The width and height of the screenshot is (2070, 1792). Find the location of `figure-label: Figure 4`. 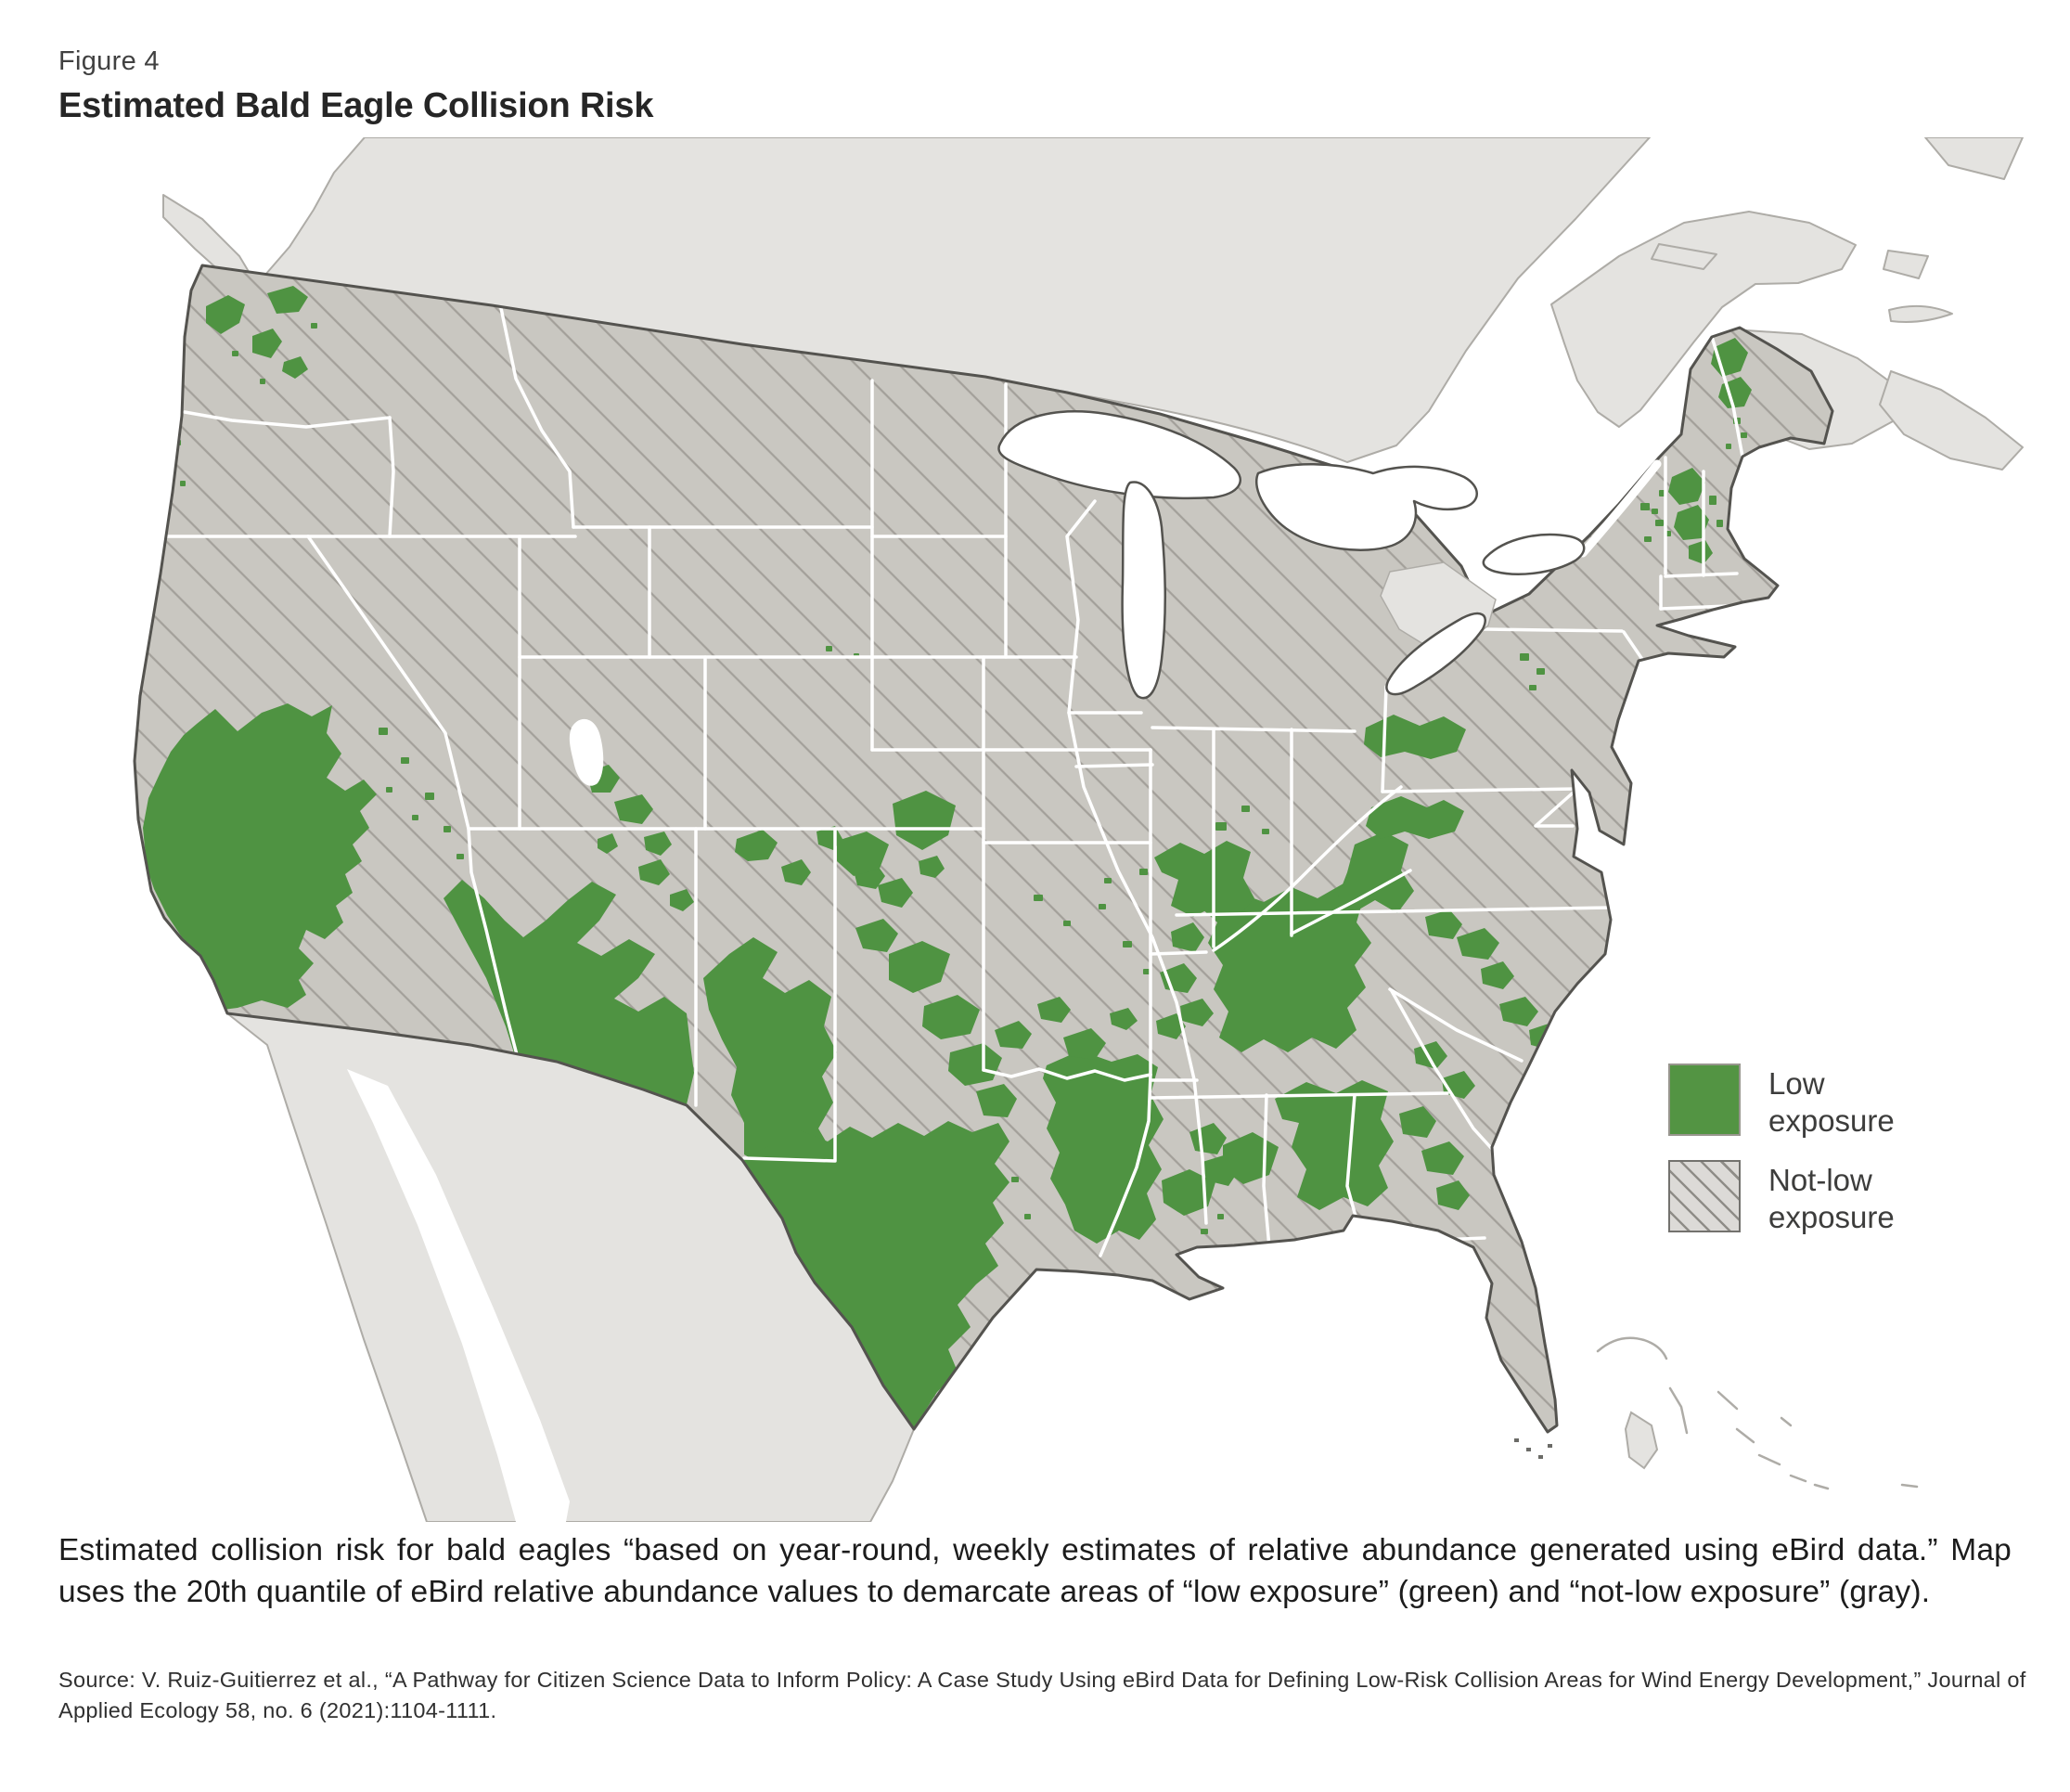

figure-label: Figure 4 is located at coordinates (109, 61).